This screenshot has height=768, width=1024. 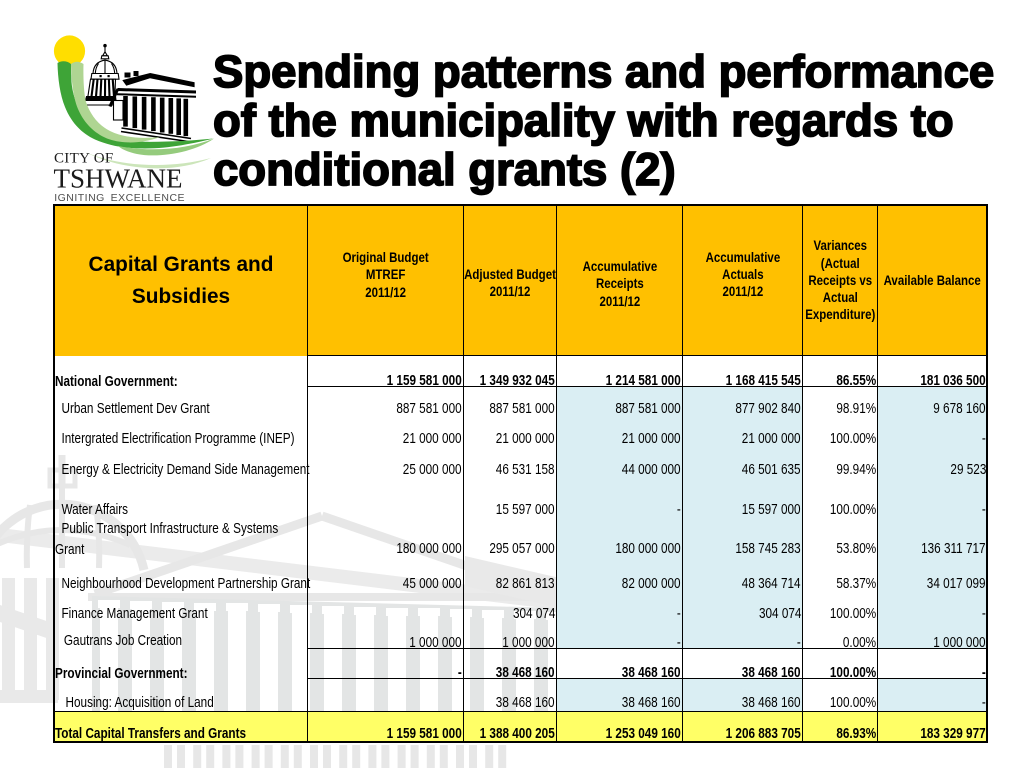 What do you see at coordinates (118, 179) in the screenshot?
I see `svg-text: TSHWANE` at bounding box center [118, 179].